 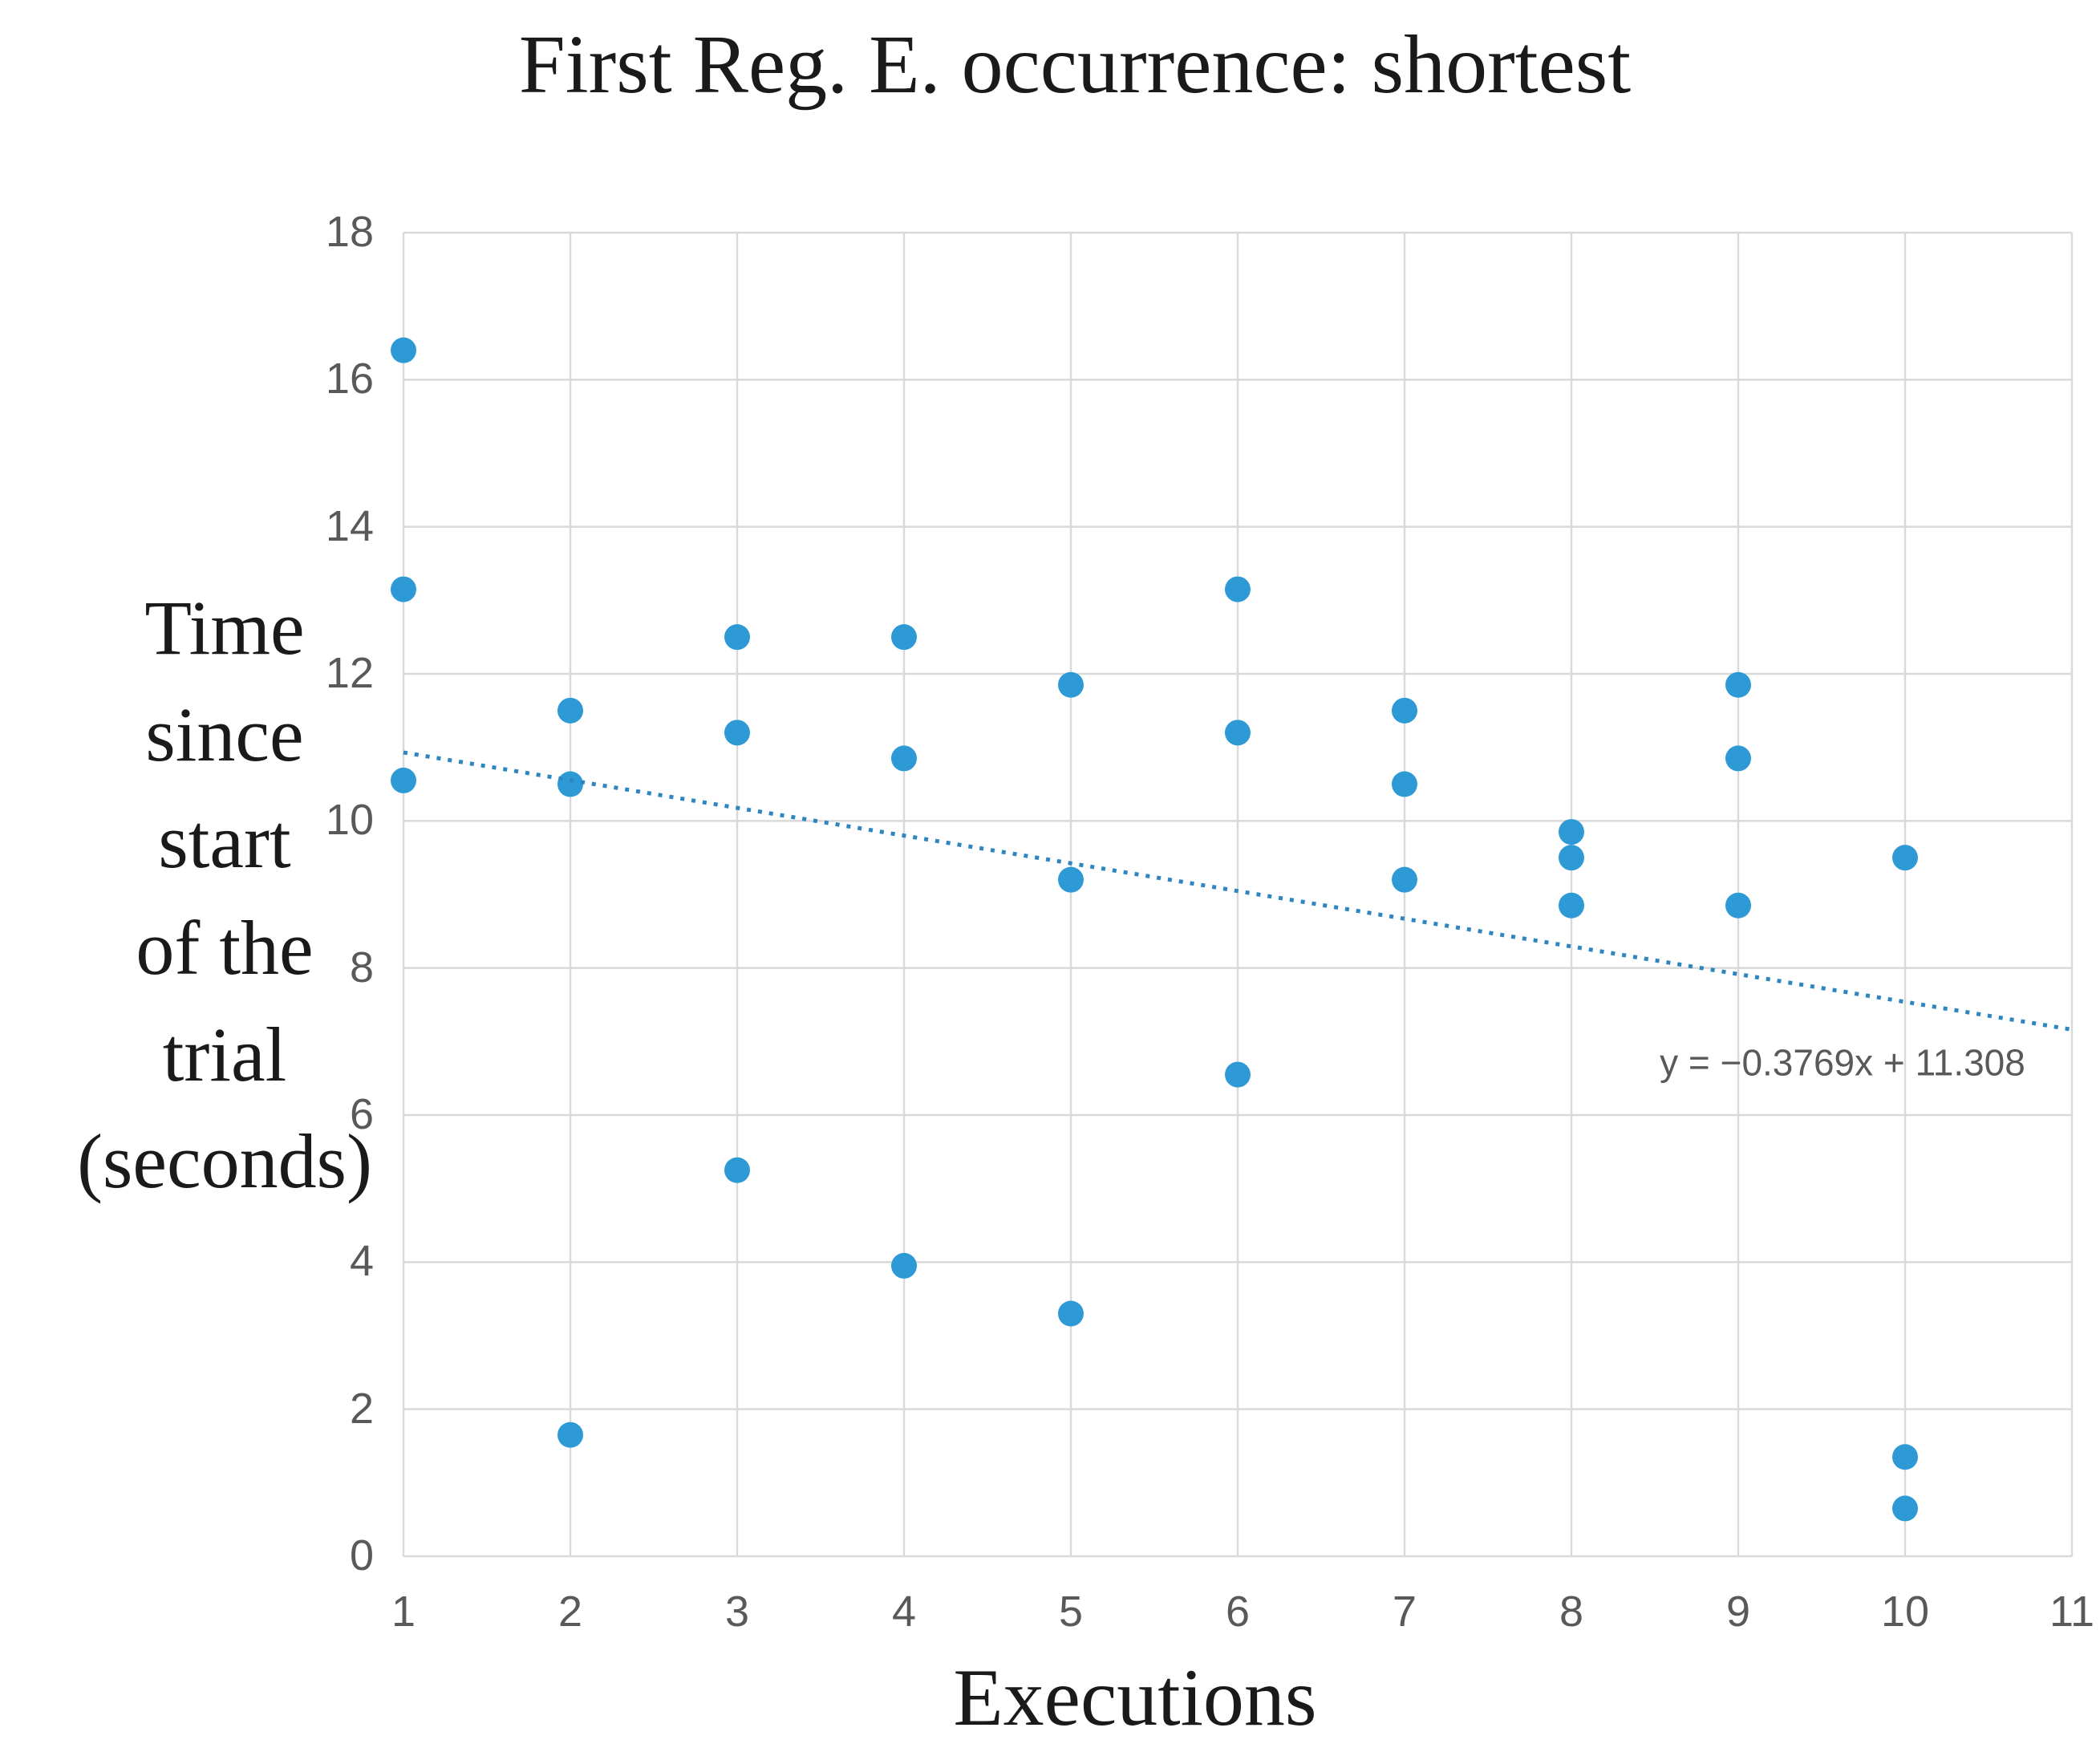 What do you see at coordinates (1075, 64) in the screenshot?
I see `chart-title: First Reg. E. occurrence: shortest` at bounding box center [1075, 64].